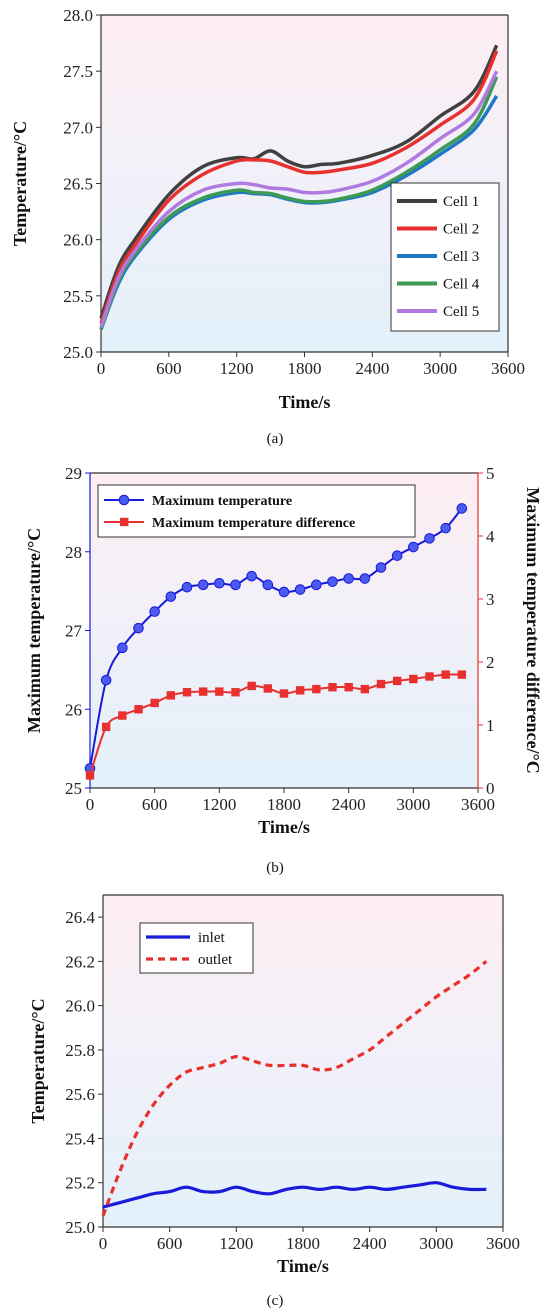 The image size is (550, 1315). I want to click on y-tick-label: 28.0, so click(78, 15).